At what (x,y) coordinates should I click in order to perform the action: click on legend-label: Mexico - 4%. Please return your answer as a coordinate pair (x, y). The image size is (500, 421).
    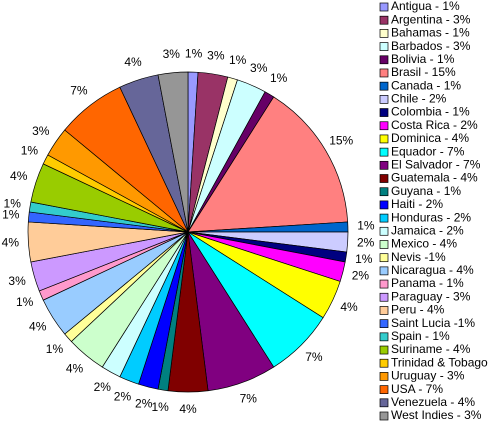
    Looking at the image, I should click on (424, 244).